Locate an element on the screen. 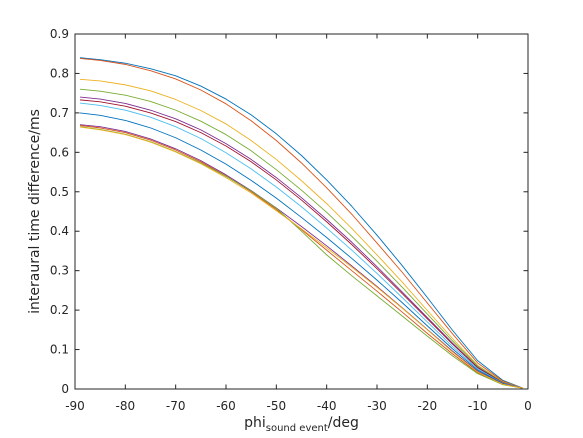  x-tick-label: 0 is located at coordinates (528, 406).